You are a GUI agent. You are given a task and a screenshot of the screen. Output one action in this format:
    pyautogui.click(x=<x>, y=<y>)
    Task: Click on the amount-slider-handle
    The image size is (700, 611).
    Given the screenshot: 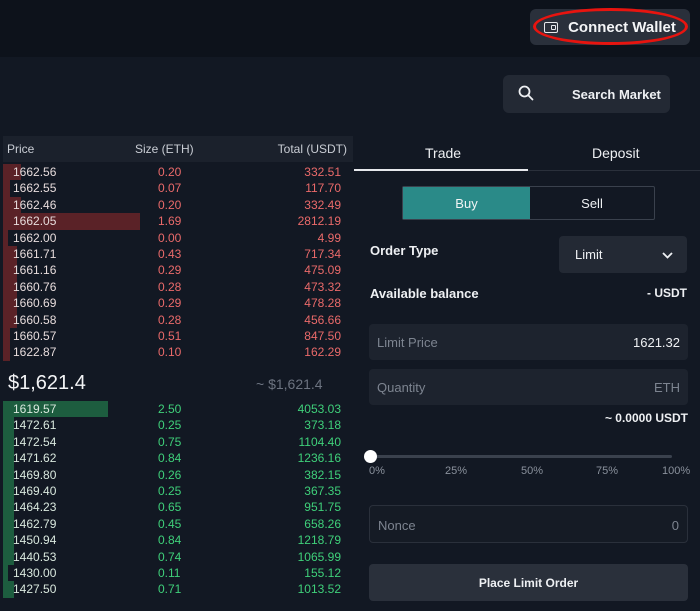 What is the action you would take?
    pyautogui.click(x=370, y=456)
    